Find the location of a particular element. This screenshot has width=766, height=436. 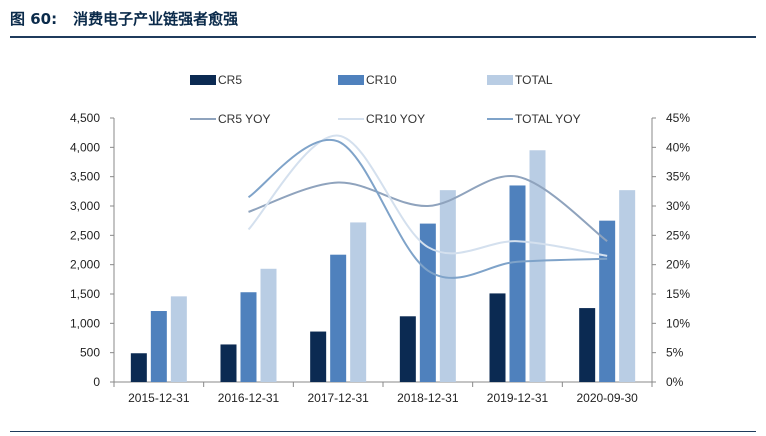

legend-label-cr5: CR5 is located at coordinates (230, 80).